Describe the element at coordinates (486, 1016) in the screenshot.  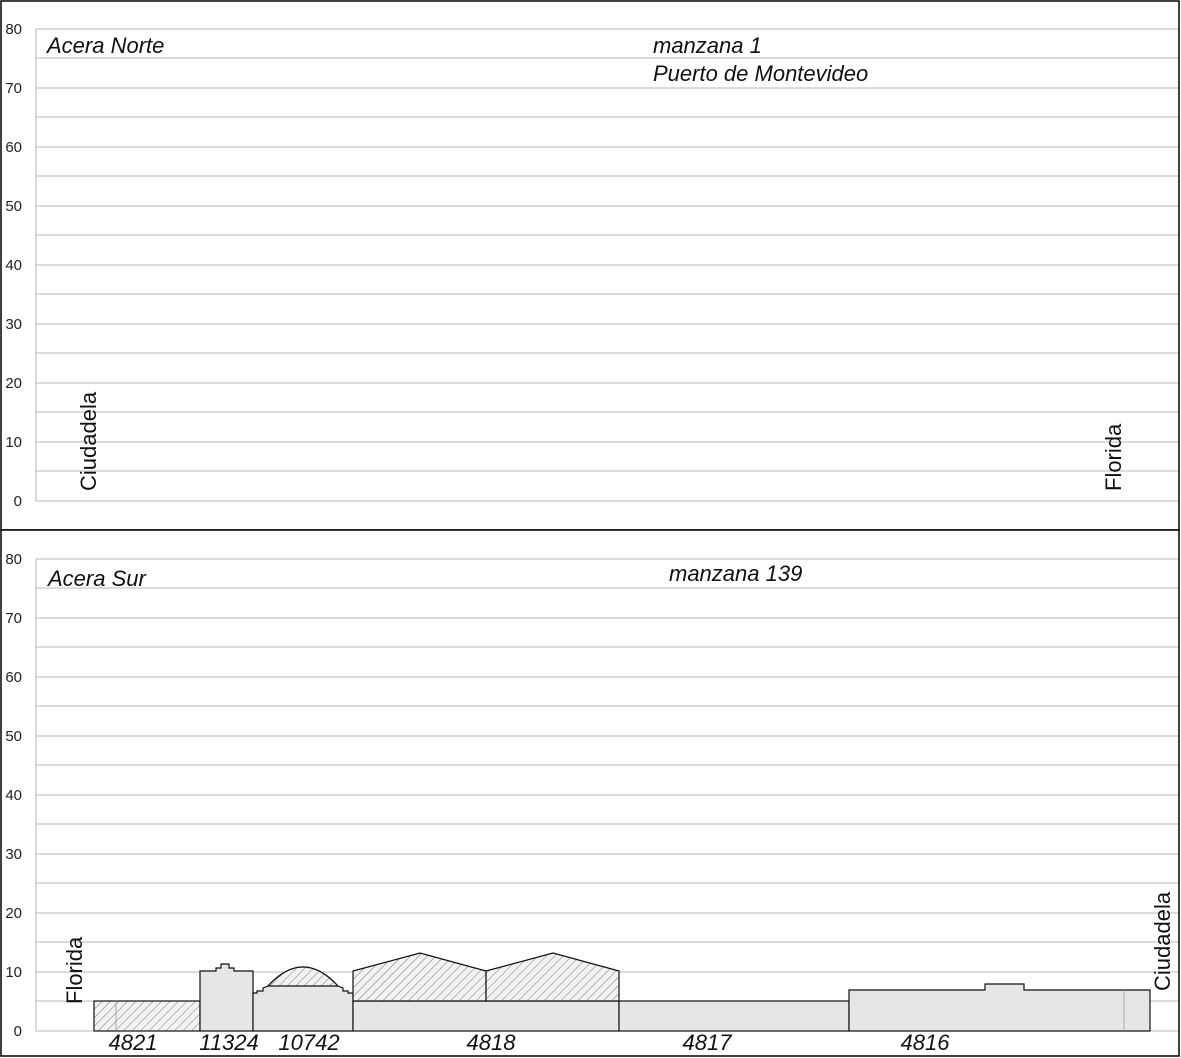
I see `facade-4818-base` at that location.